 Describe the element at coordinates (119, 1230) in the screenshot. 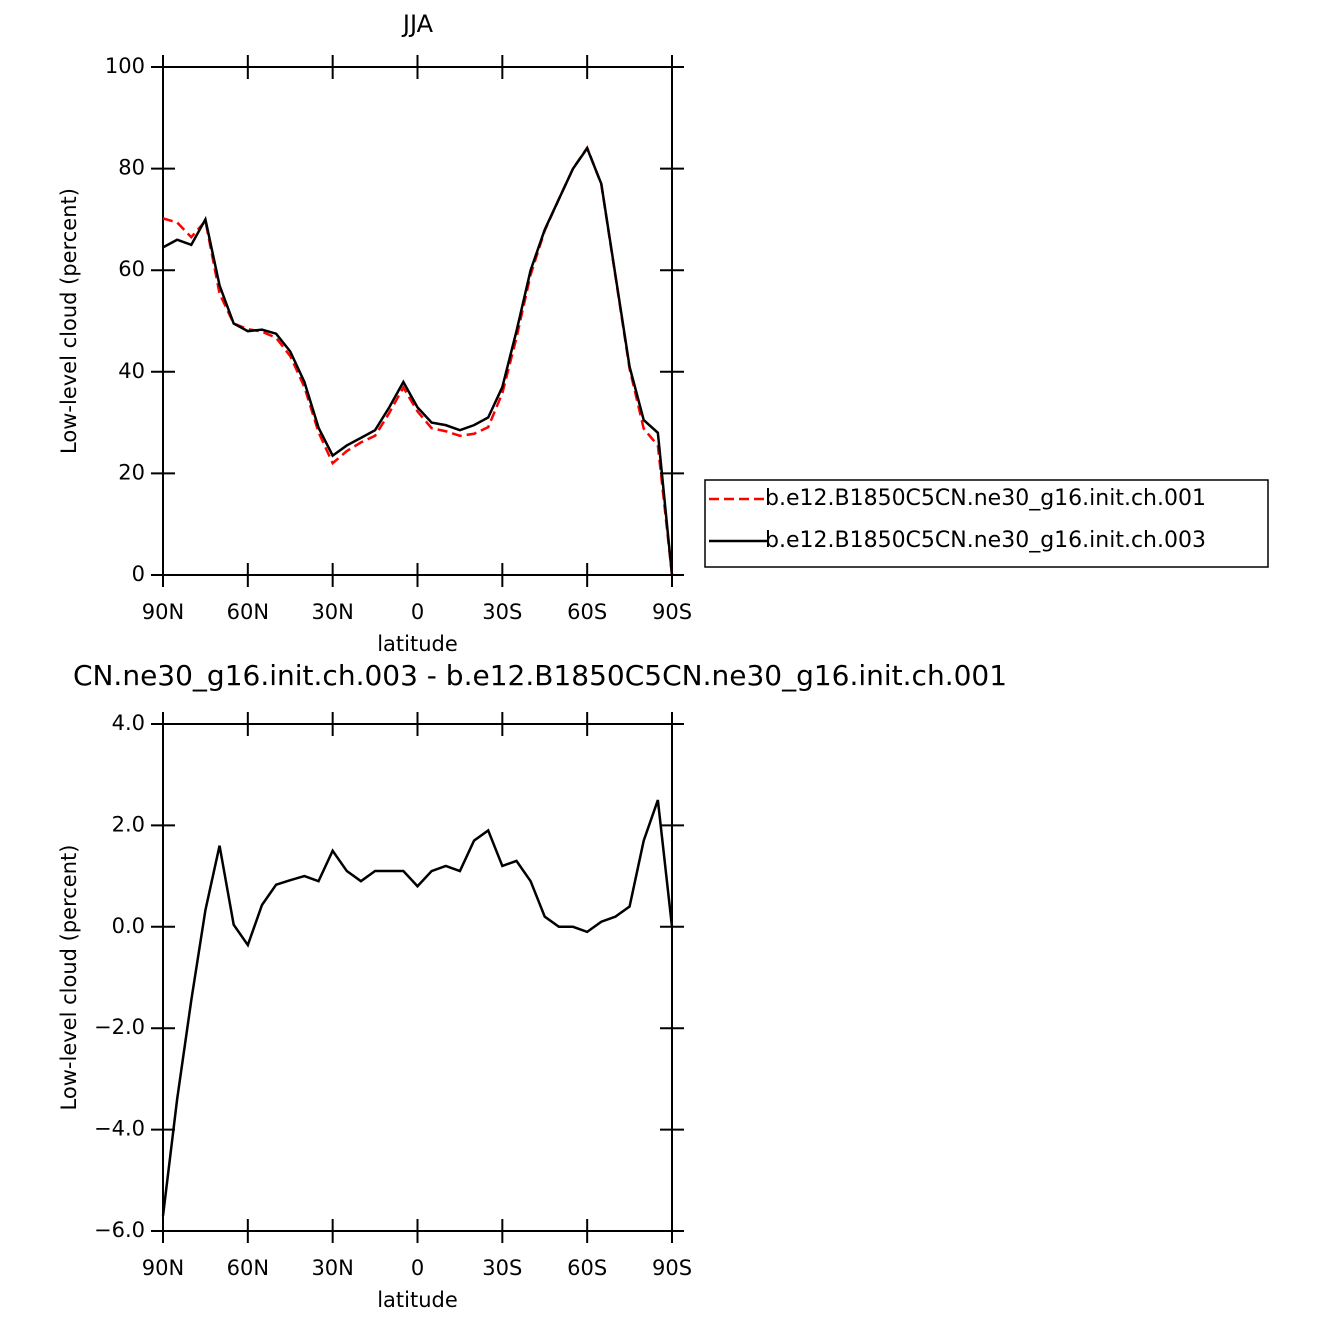

I see `y-tick-label: −6.0` at that location.